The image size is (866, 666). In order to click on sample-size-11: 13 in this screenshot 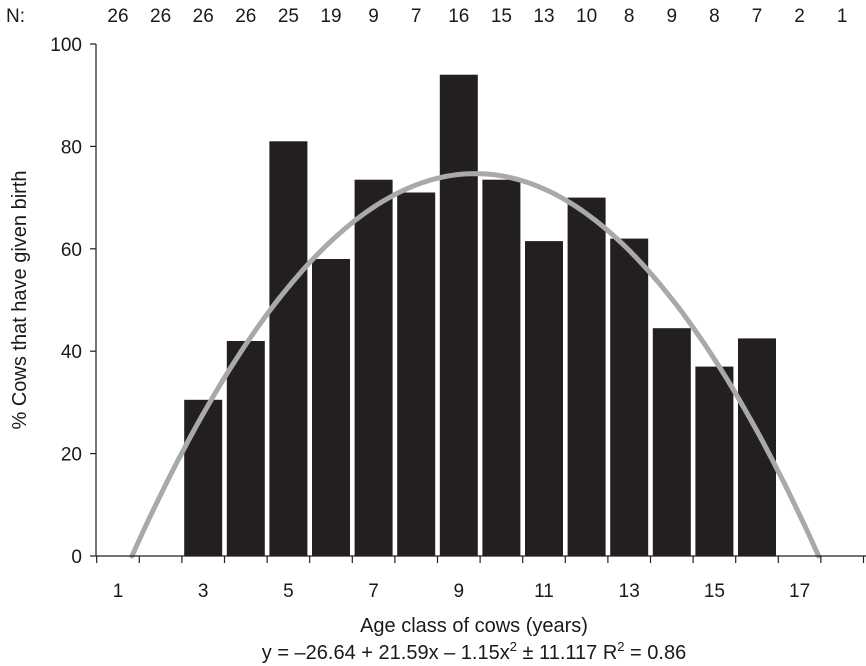, I will do `click(543, 16)`.